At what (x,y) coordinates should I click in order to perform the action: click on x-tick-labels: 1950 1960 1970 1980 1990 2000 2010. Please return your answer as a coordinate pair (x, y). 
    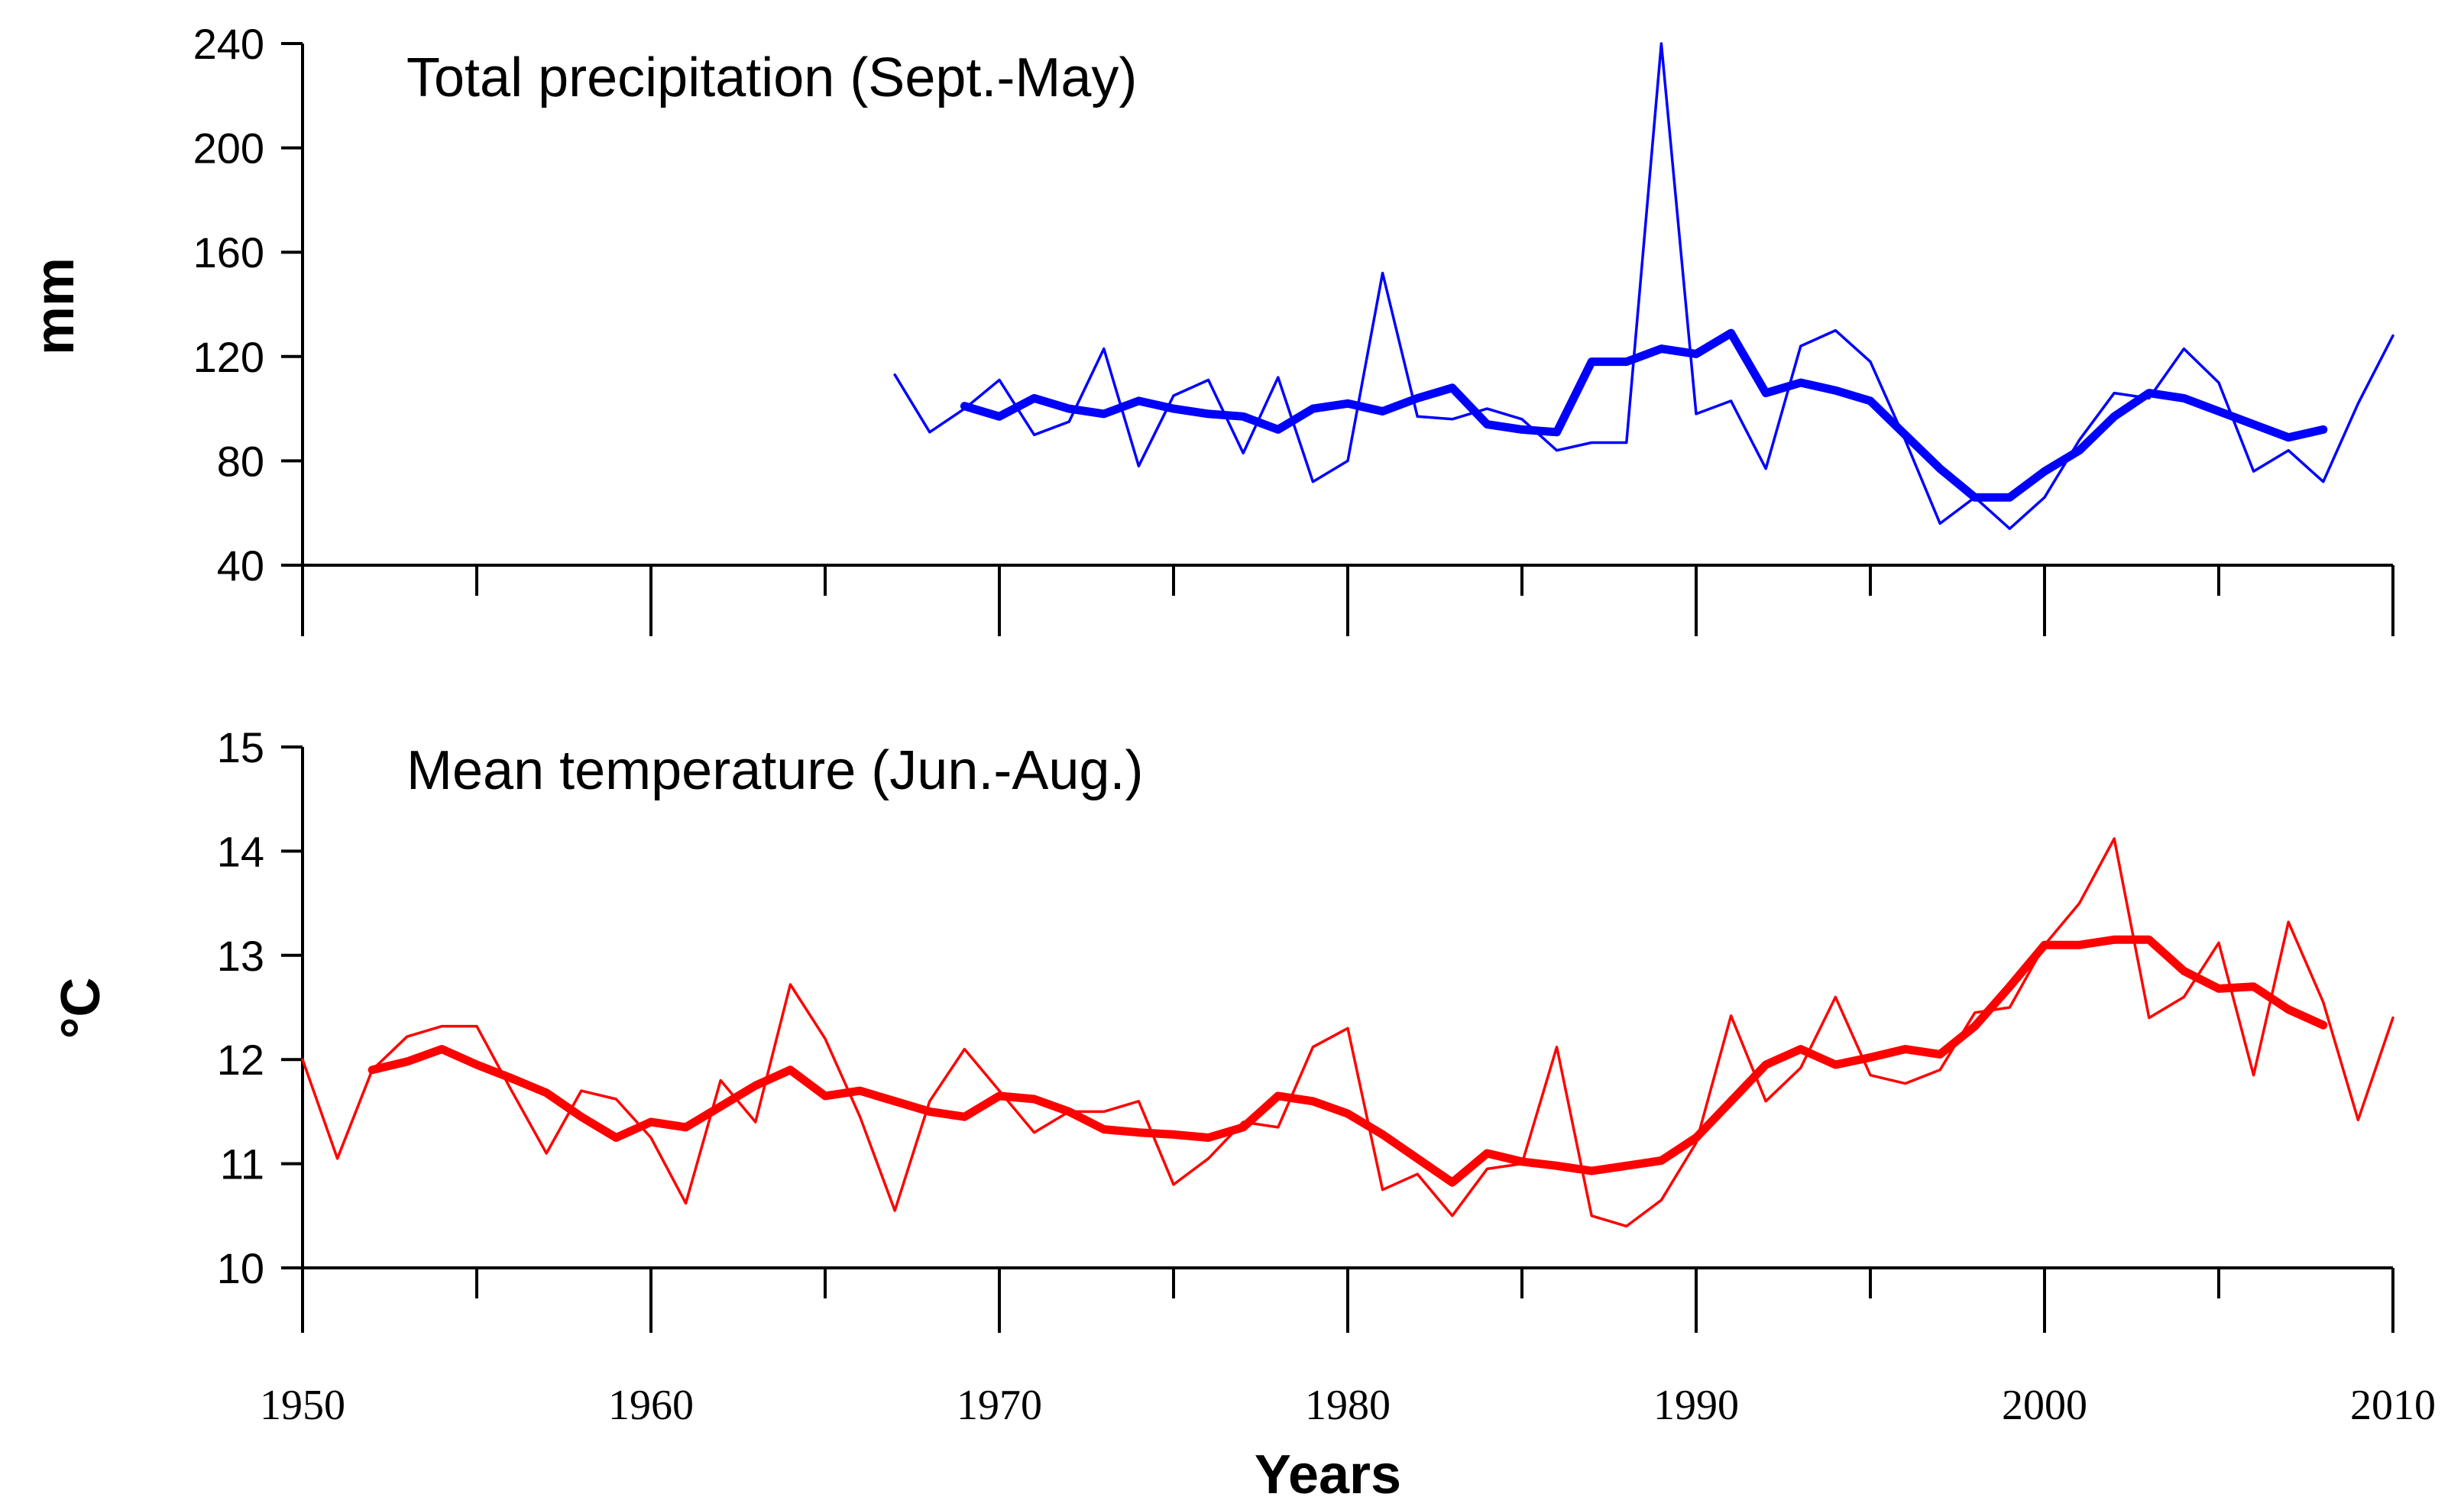
    Looking at the image, I should click on (1348, 1405).